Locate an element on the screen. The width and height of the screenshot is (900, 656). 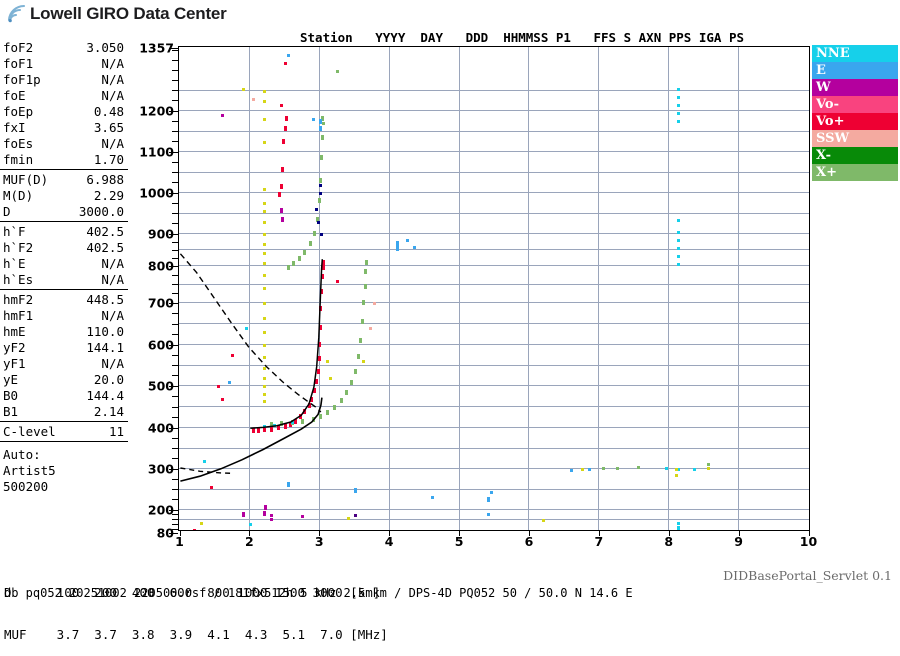
param-value: 1.70 is located at coordinates (108, 159).